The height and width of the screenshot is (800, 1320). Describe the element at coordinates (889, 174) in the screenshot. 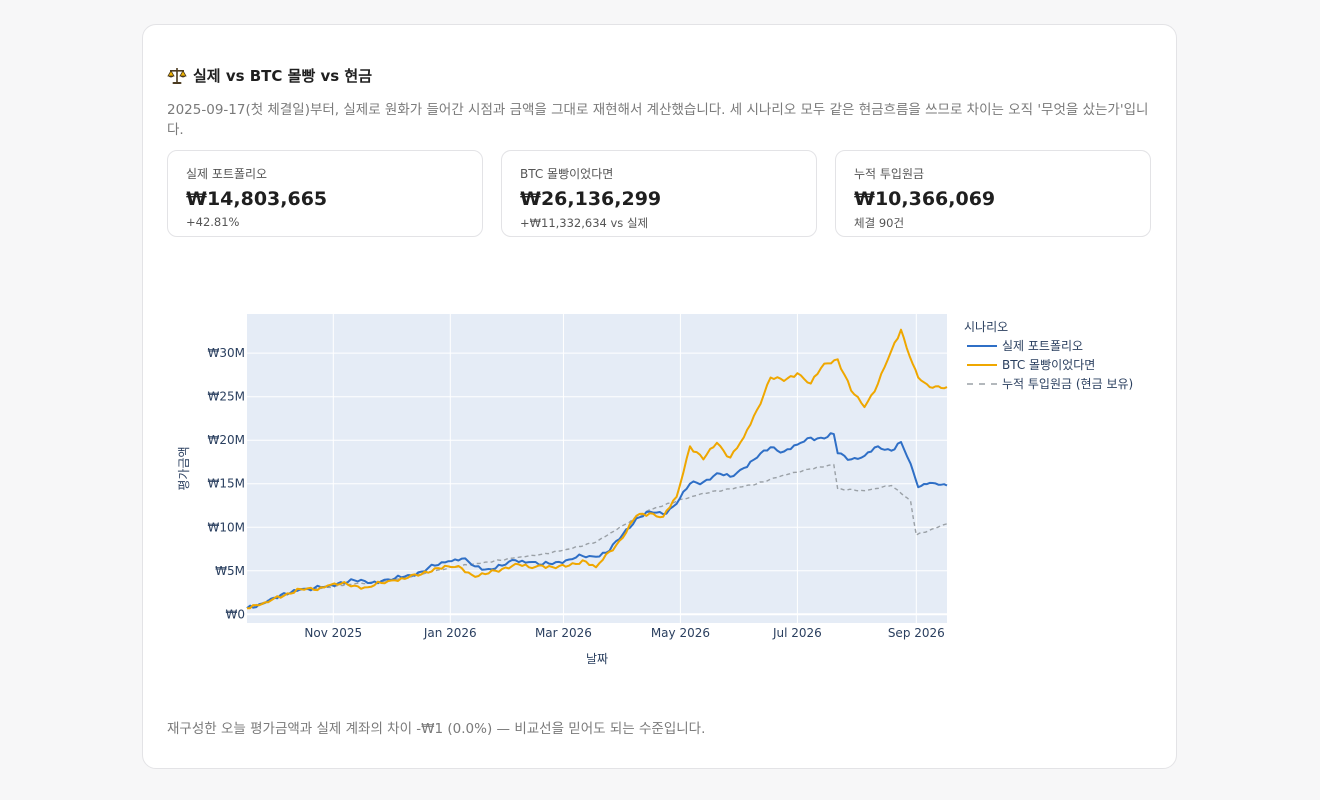

I see `metric-label: 누적 투입원금` at that location.